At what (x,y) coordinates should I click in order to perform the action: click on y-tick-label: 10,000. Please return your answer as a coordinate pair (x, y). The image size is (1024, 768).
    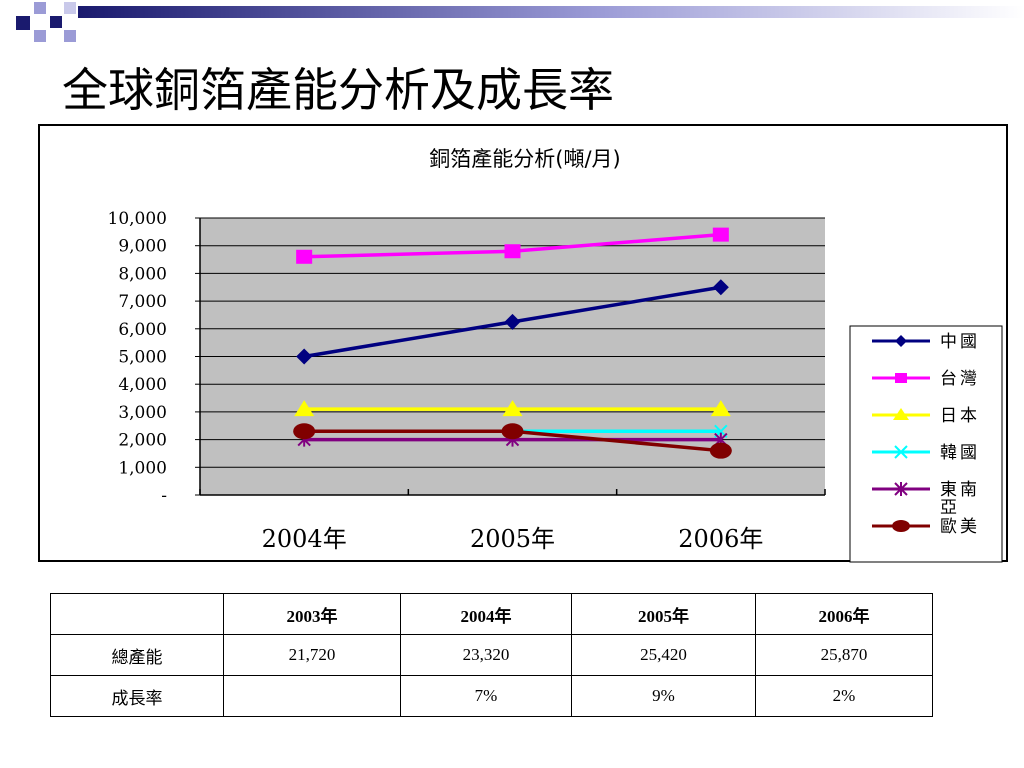
    Looking at the image, I should click on (137, 219).